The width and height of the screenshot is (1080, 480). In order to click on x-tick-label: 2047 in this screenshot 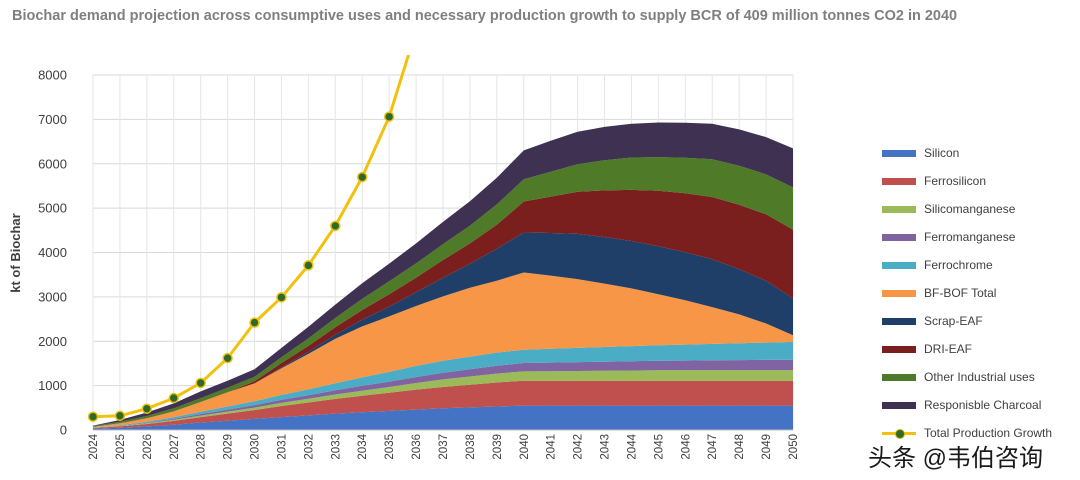, I will do `click(713, 447)`.